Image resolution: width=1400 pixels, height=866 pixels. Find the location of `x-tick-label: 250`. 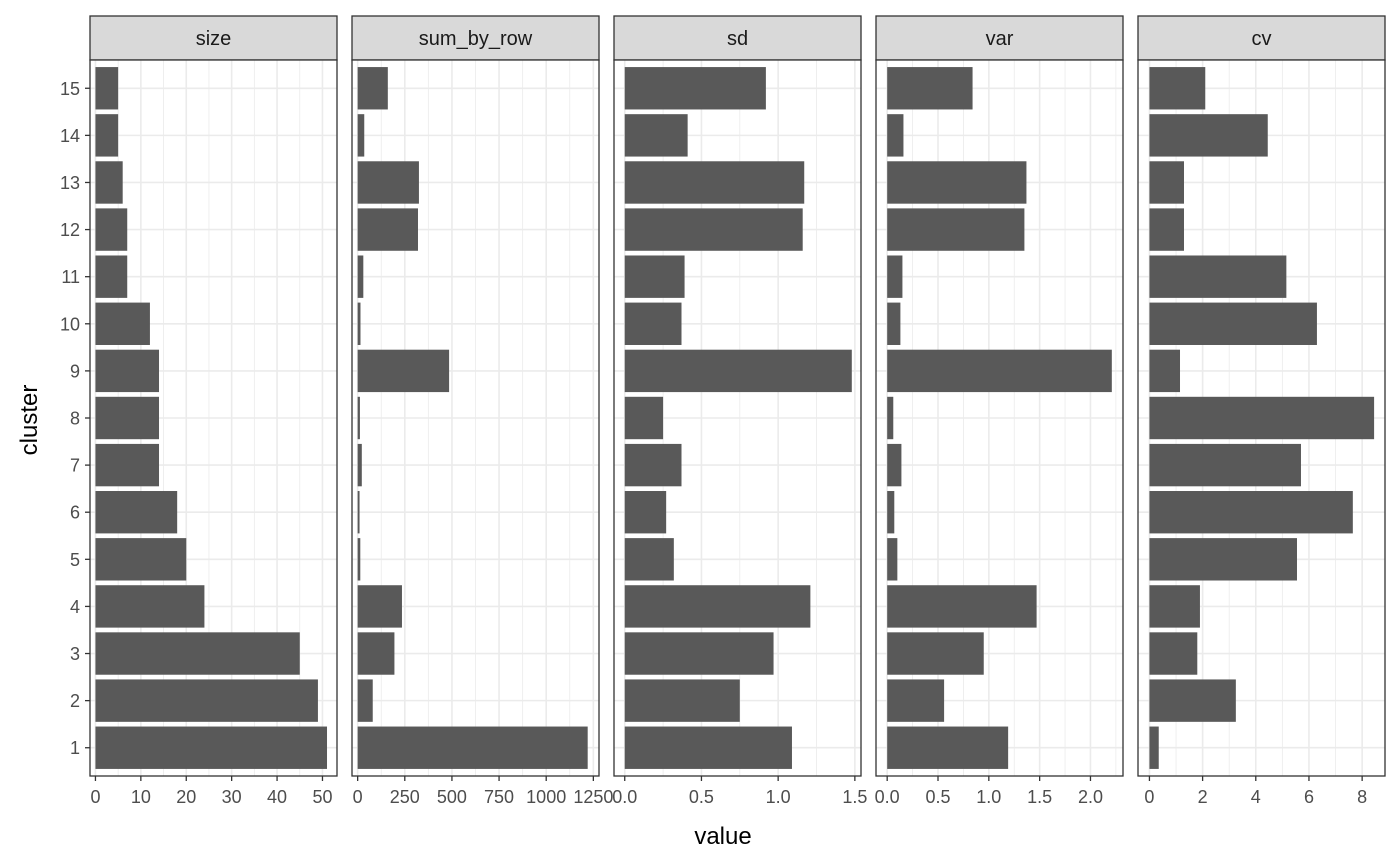

x-tick-label: 250 is located at coordinates (405, 797).